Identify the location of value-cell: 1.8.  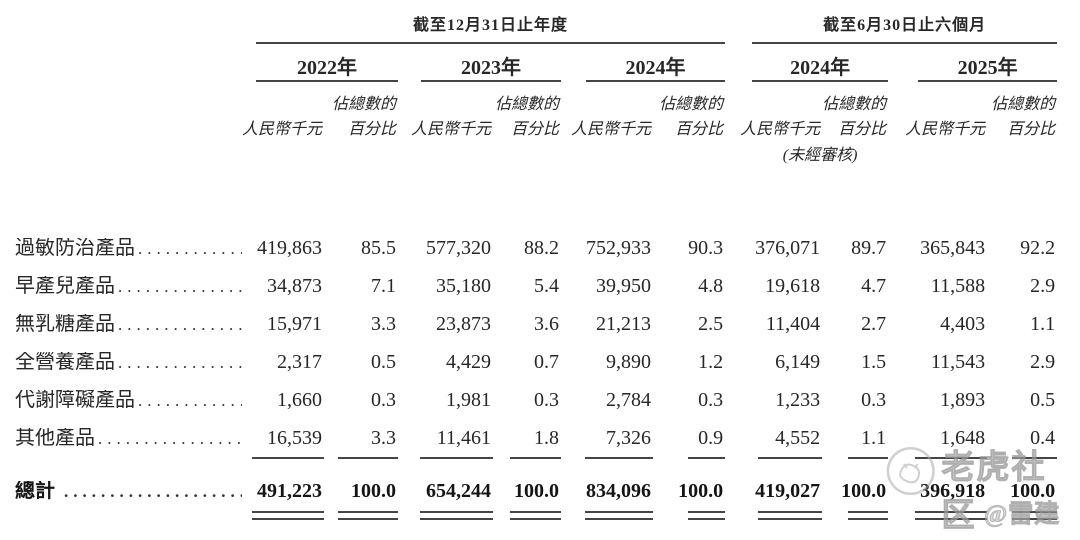
(546, 437).